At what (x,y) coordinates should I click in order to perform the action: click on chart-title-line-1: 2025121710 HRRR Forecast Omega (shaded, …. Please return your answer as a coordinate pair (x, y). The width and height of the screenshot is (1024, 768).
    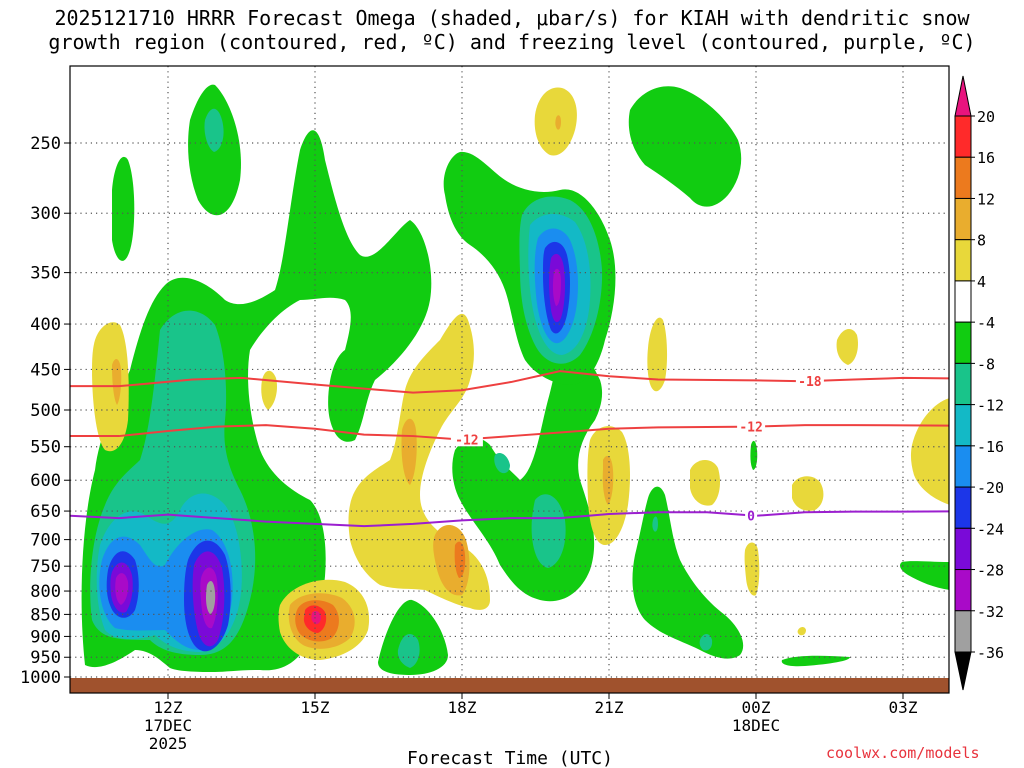
    Looking at the image, I should click on (512, 18).